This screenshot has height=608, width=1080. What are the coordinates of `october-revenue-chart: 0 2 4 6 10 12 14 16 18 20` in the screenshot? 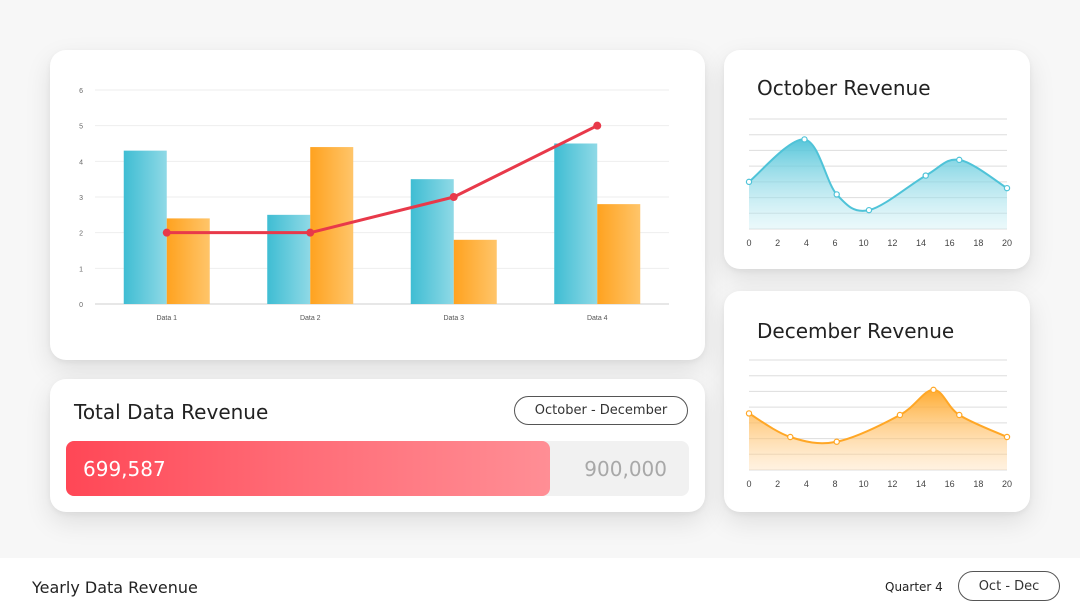 It's located at (878, 183).